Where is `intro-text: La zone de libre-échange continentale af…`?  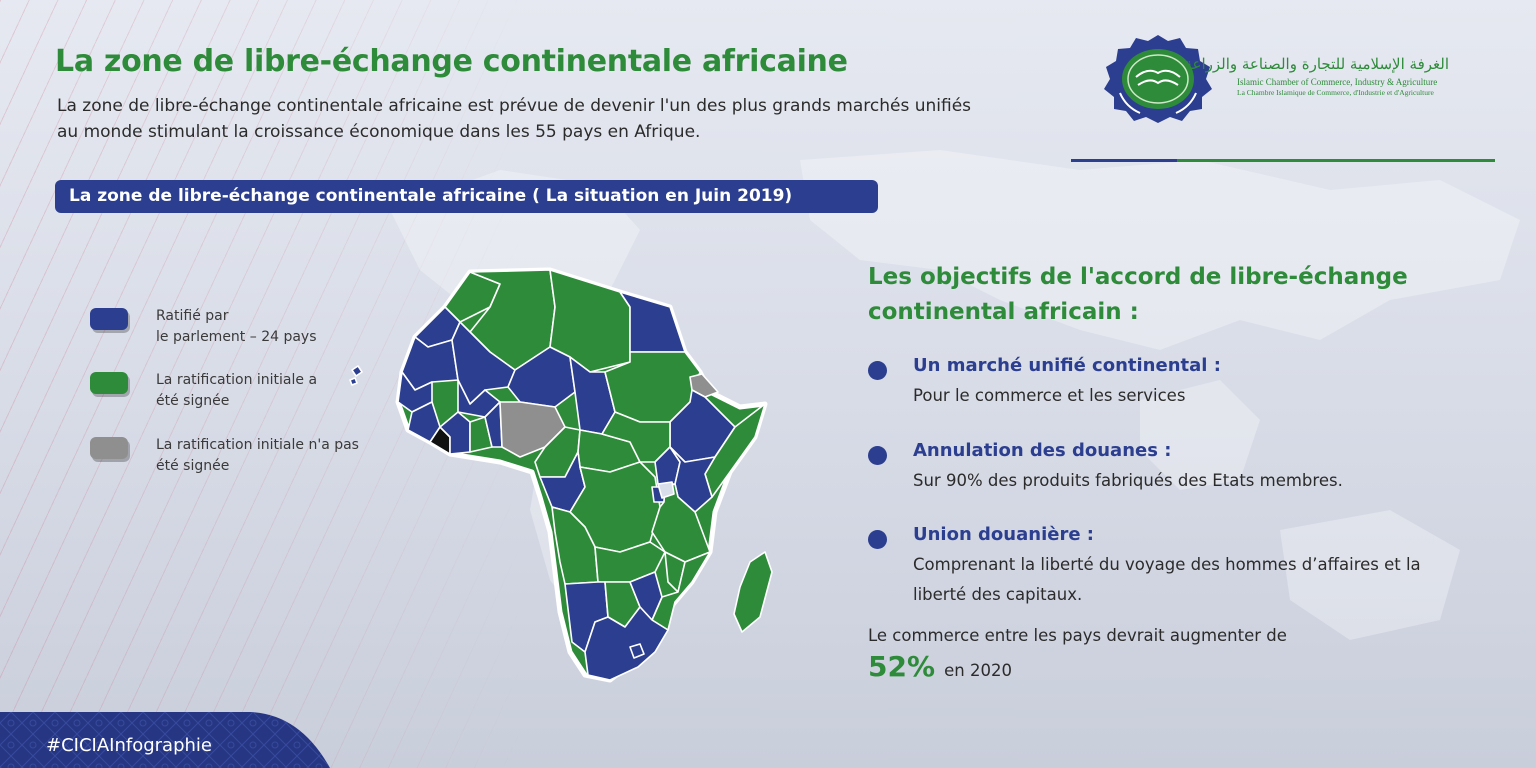 intro-text: La zone de libre-échange continentale af… is located at coordinates (557, 119).